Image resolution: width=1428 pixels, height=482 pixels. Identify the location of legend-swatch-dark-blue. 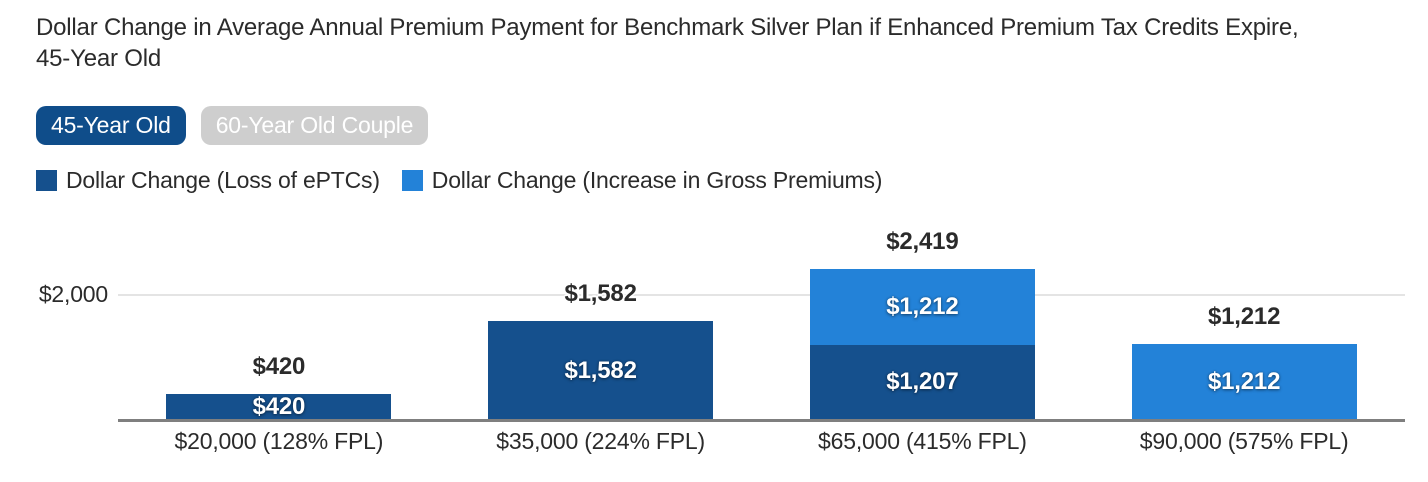
(46, 180).